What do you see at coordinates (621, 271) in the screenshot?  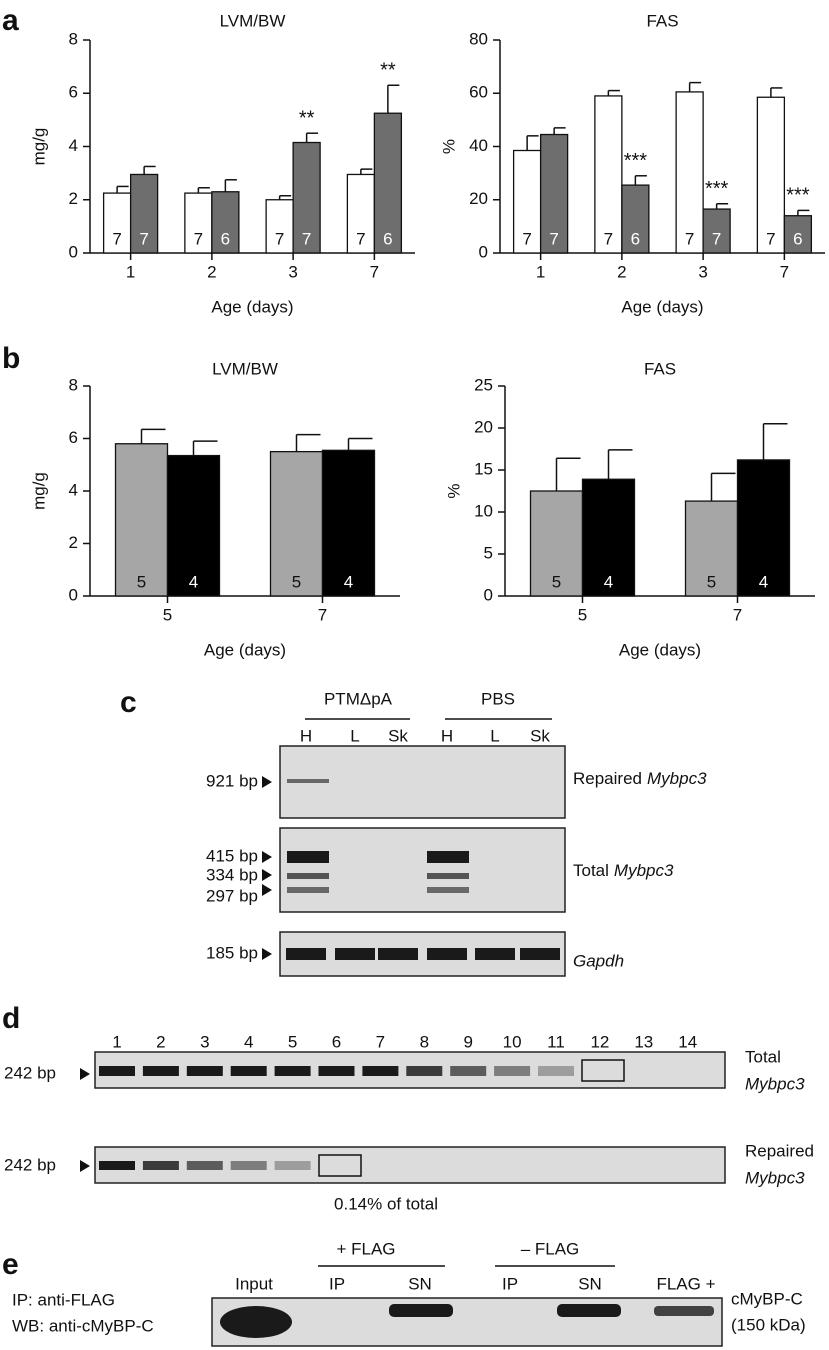 I see `x-tick-label: 2` at bounding box center [621, 271].